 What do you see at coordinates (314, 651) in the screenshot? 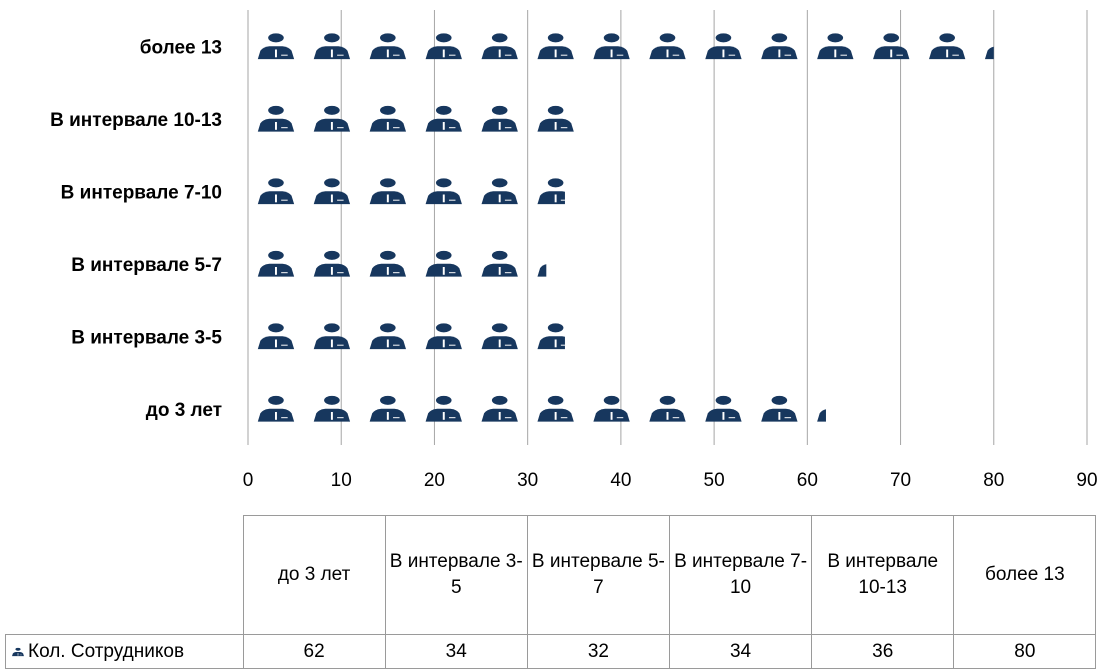
I see `table-value-cell: 62` at bounding box center [314, 651].